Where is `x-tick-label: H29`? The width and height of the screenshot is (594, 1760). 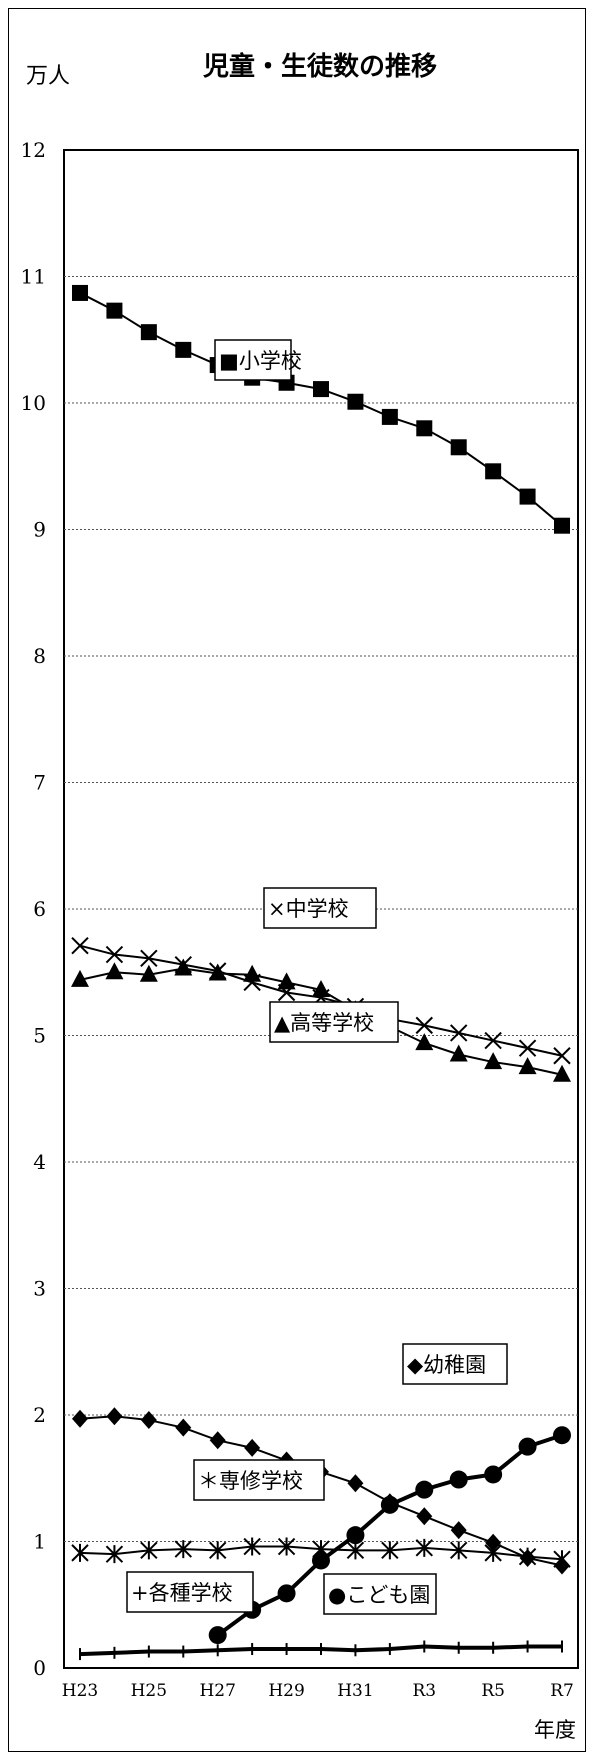 x-tick-label: H29 is located at coordinates (286, 1691).